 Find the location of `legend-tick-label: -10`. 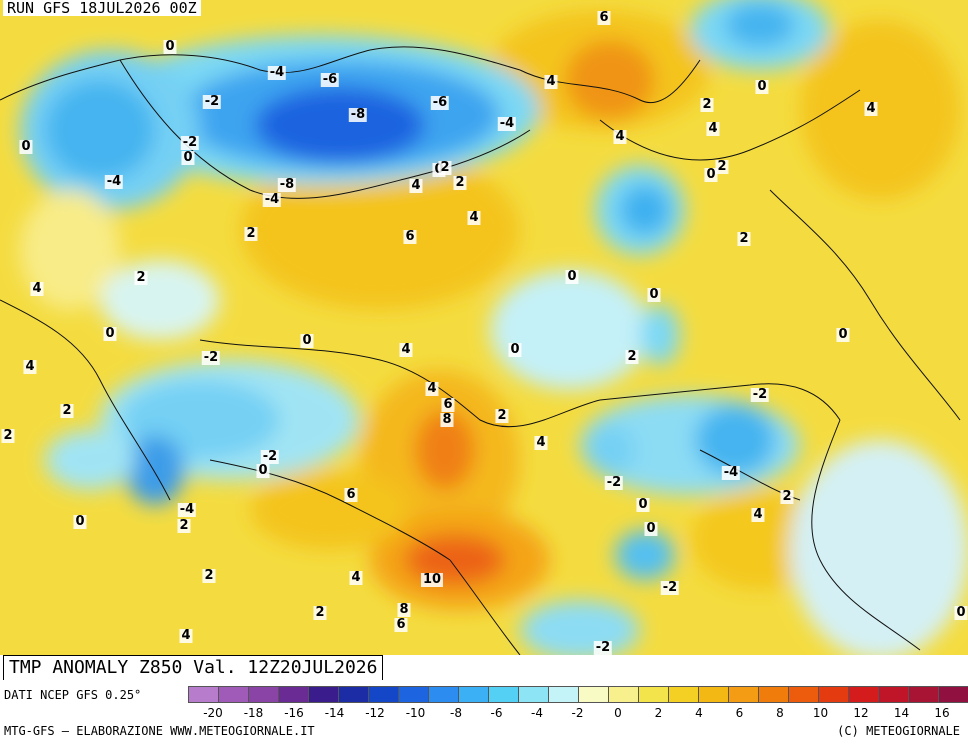

legend-tick-label: -10 is located at coordinates (415, 713).